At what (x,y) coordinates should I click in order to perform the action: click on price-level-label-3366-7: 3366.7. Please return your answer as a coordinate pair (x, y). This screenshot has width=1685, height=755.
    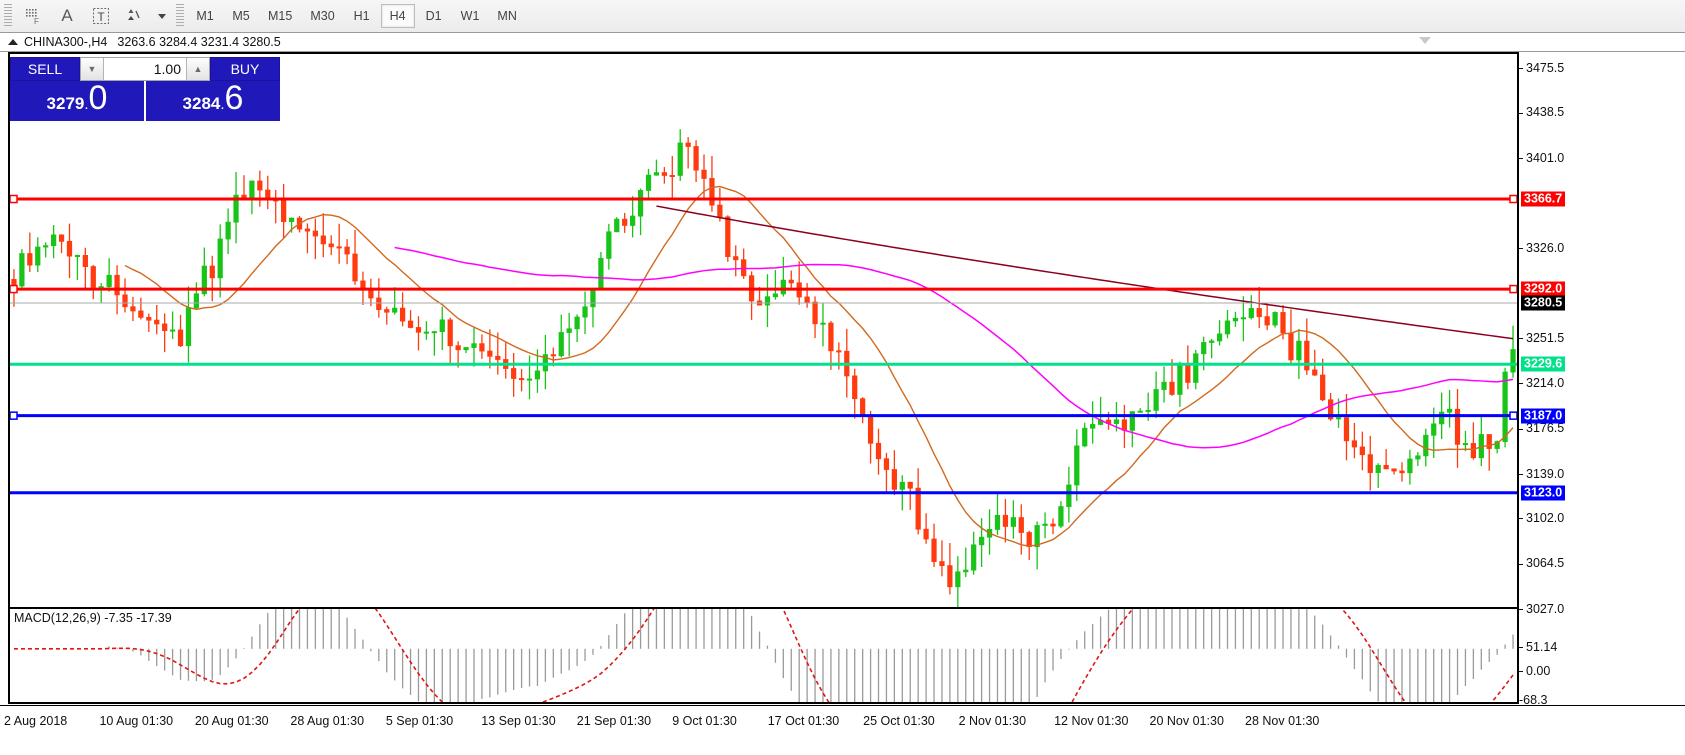
    Looking at the image, I should click on (1543, 199).